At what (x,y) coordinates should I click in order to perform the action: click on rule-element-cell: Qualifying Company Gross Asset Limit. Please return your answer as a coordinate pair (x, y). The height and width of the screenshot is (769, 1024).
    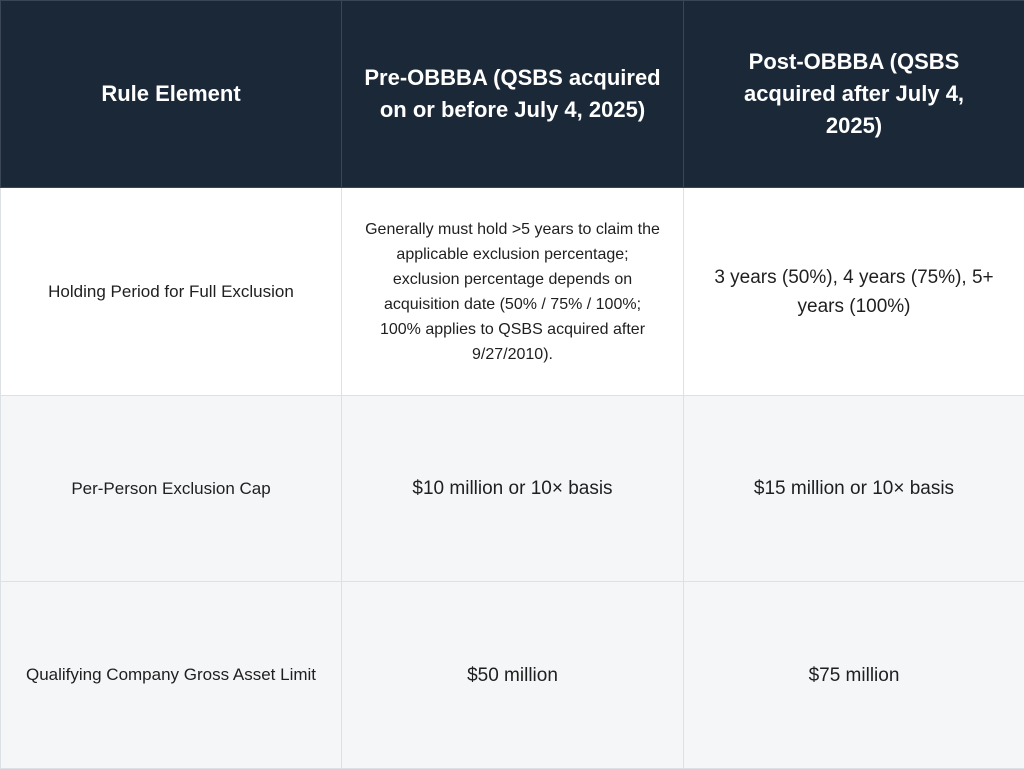
    Looking at the image, I should click on (171, 675).